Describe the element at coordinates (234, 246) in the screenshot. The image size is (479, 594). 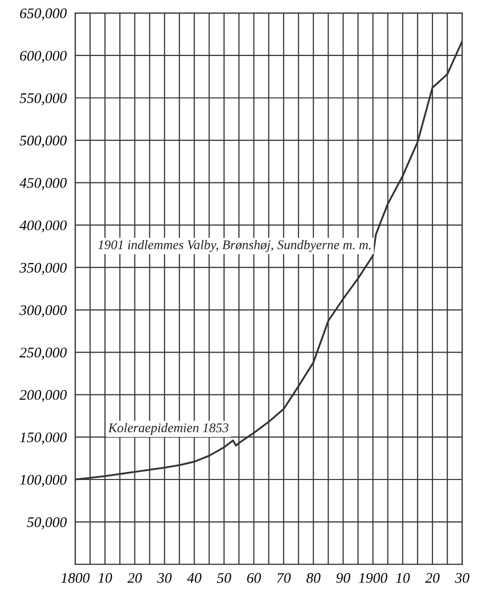
I see `annotation: 1901 indlemmes Valby, Brønshøj, Sundbyerne m. m.` at that location.